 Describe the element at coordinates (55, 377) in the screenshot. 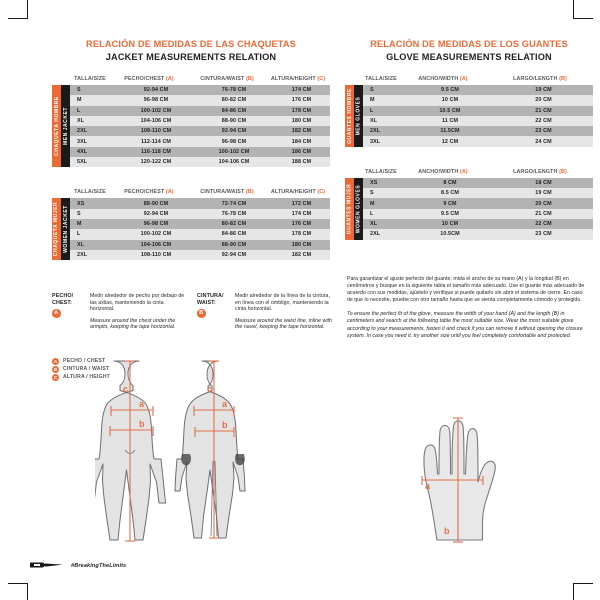

I see `badge-c-icon: C` at that location.